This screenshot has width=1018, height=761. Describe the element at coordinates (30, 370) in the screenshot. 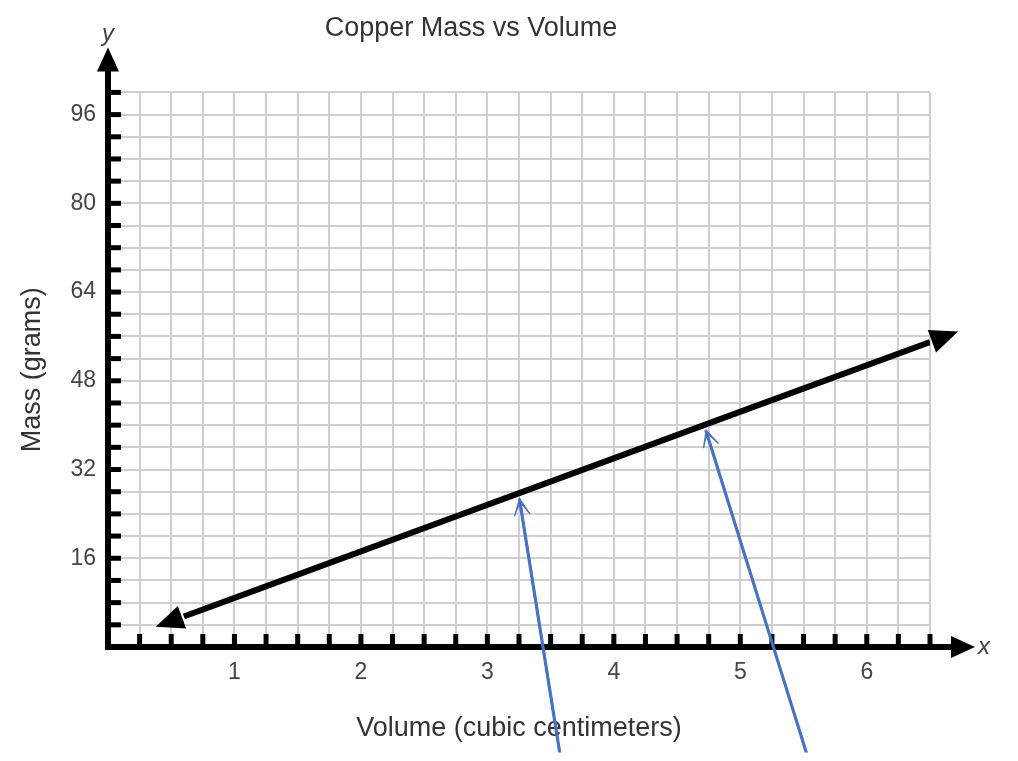

I see `y-axis-title: Mass (grams)` at that location.